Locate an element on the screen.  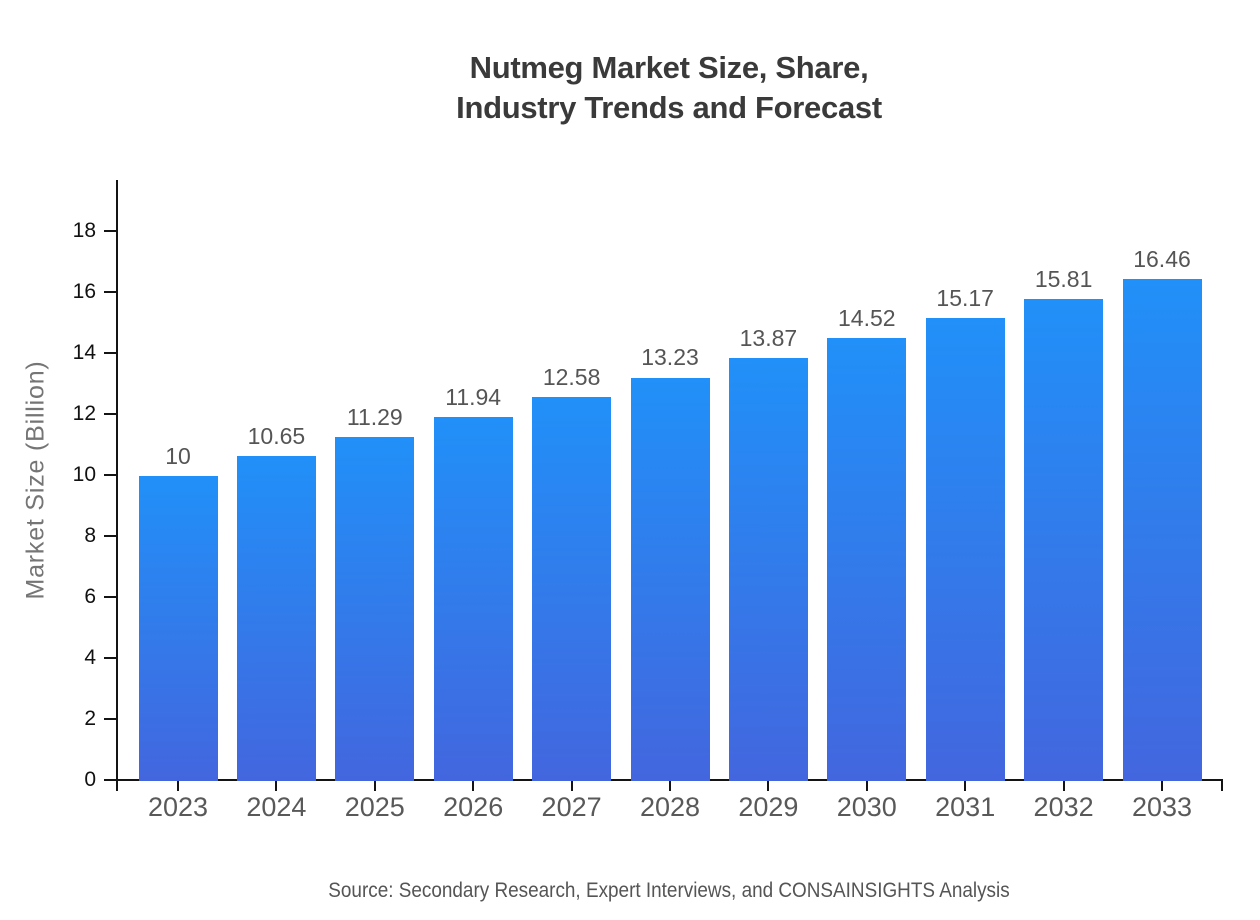
y-tick-label: 18 is located at coordinates (84, 230).